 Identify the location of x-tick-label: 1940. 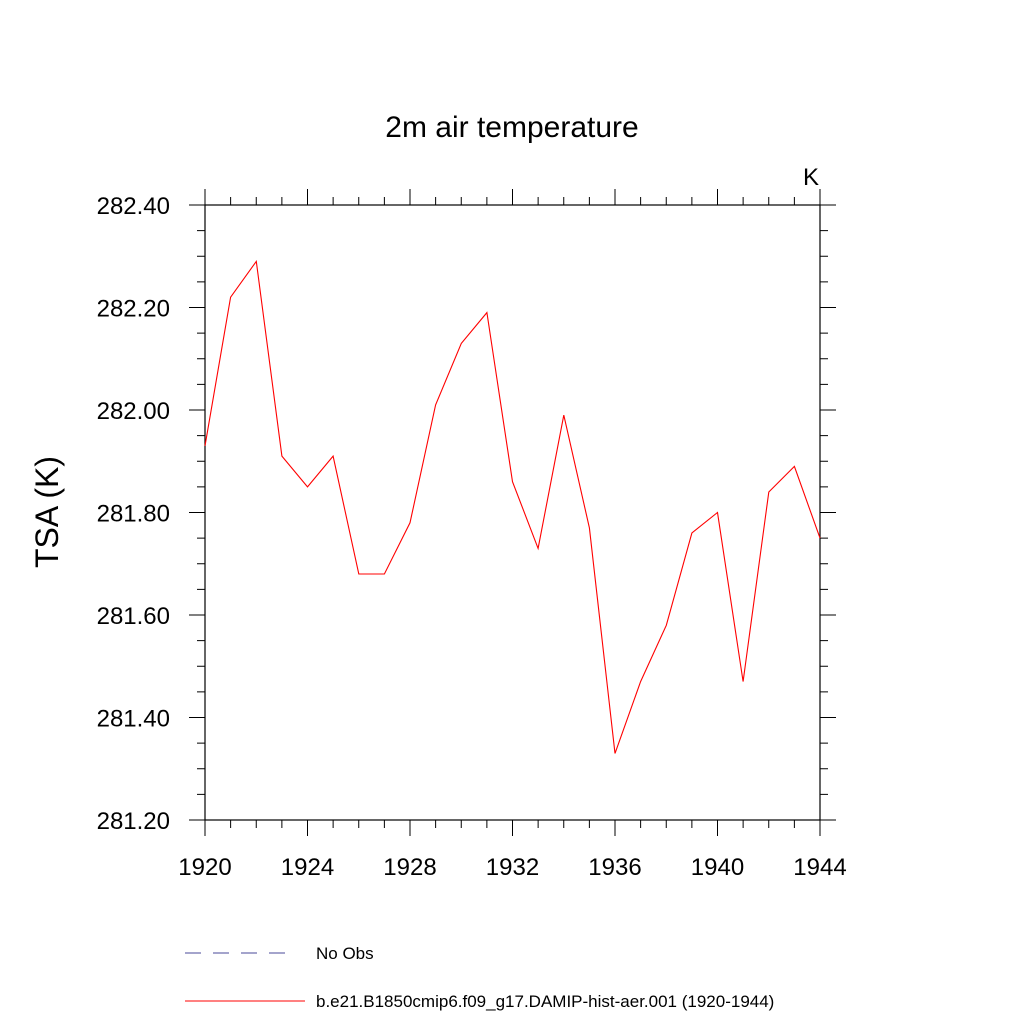
(717, 867).